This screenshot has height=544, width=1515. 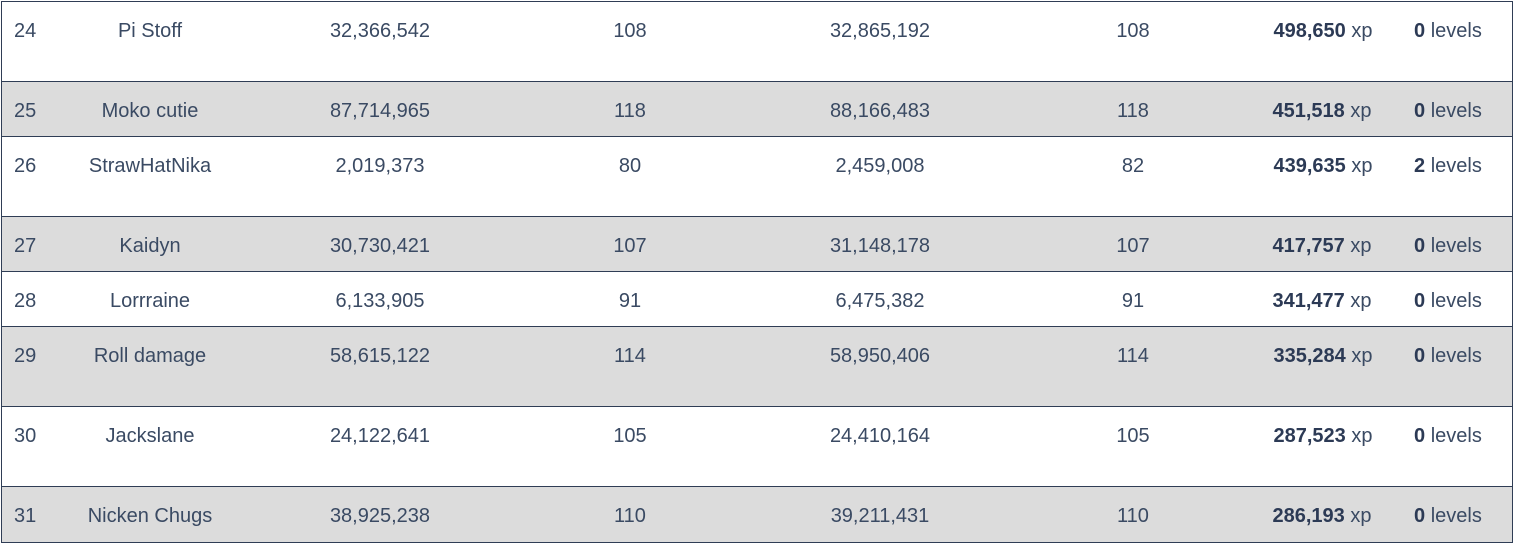 I want to click on xp-gain-cell: 335,284 xp, so click(x=1323, y=356).